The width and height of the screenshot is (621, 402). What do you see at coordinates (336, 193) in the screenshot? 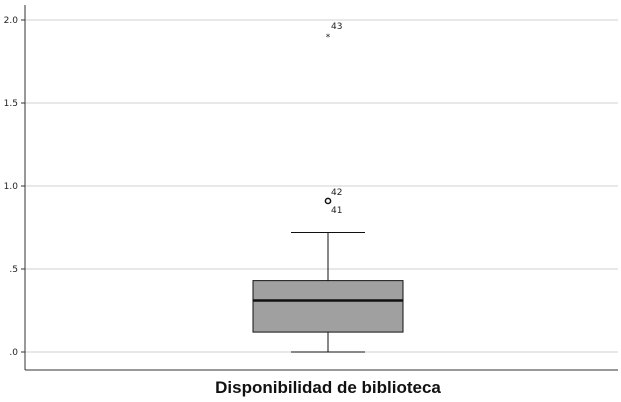
I see `outlier-label: 42` at bounding box center [336, 193].